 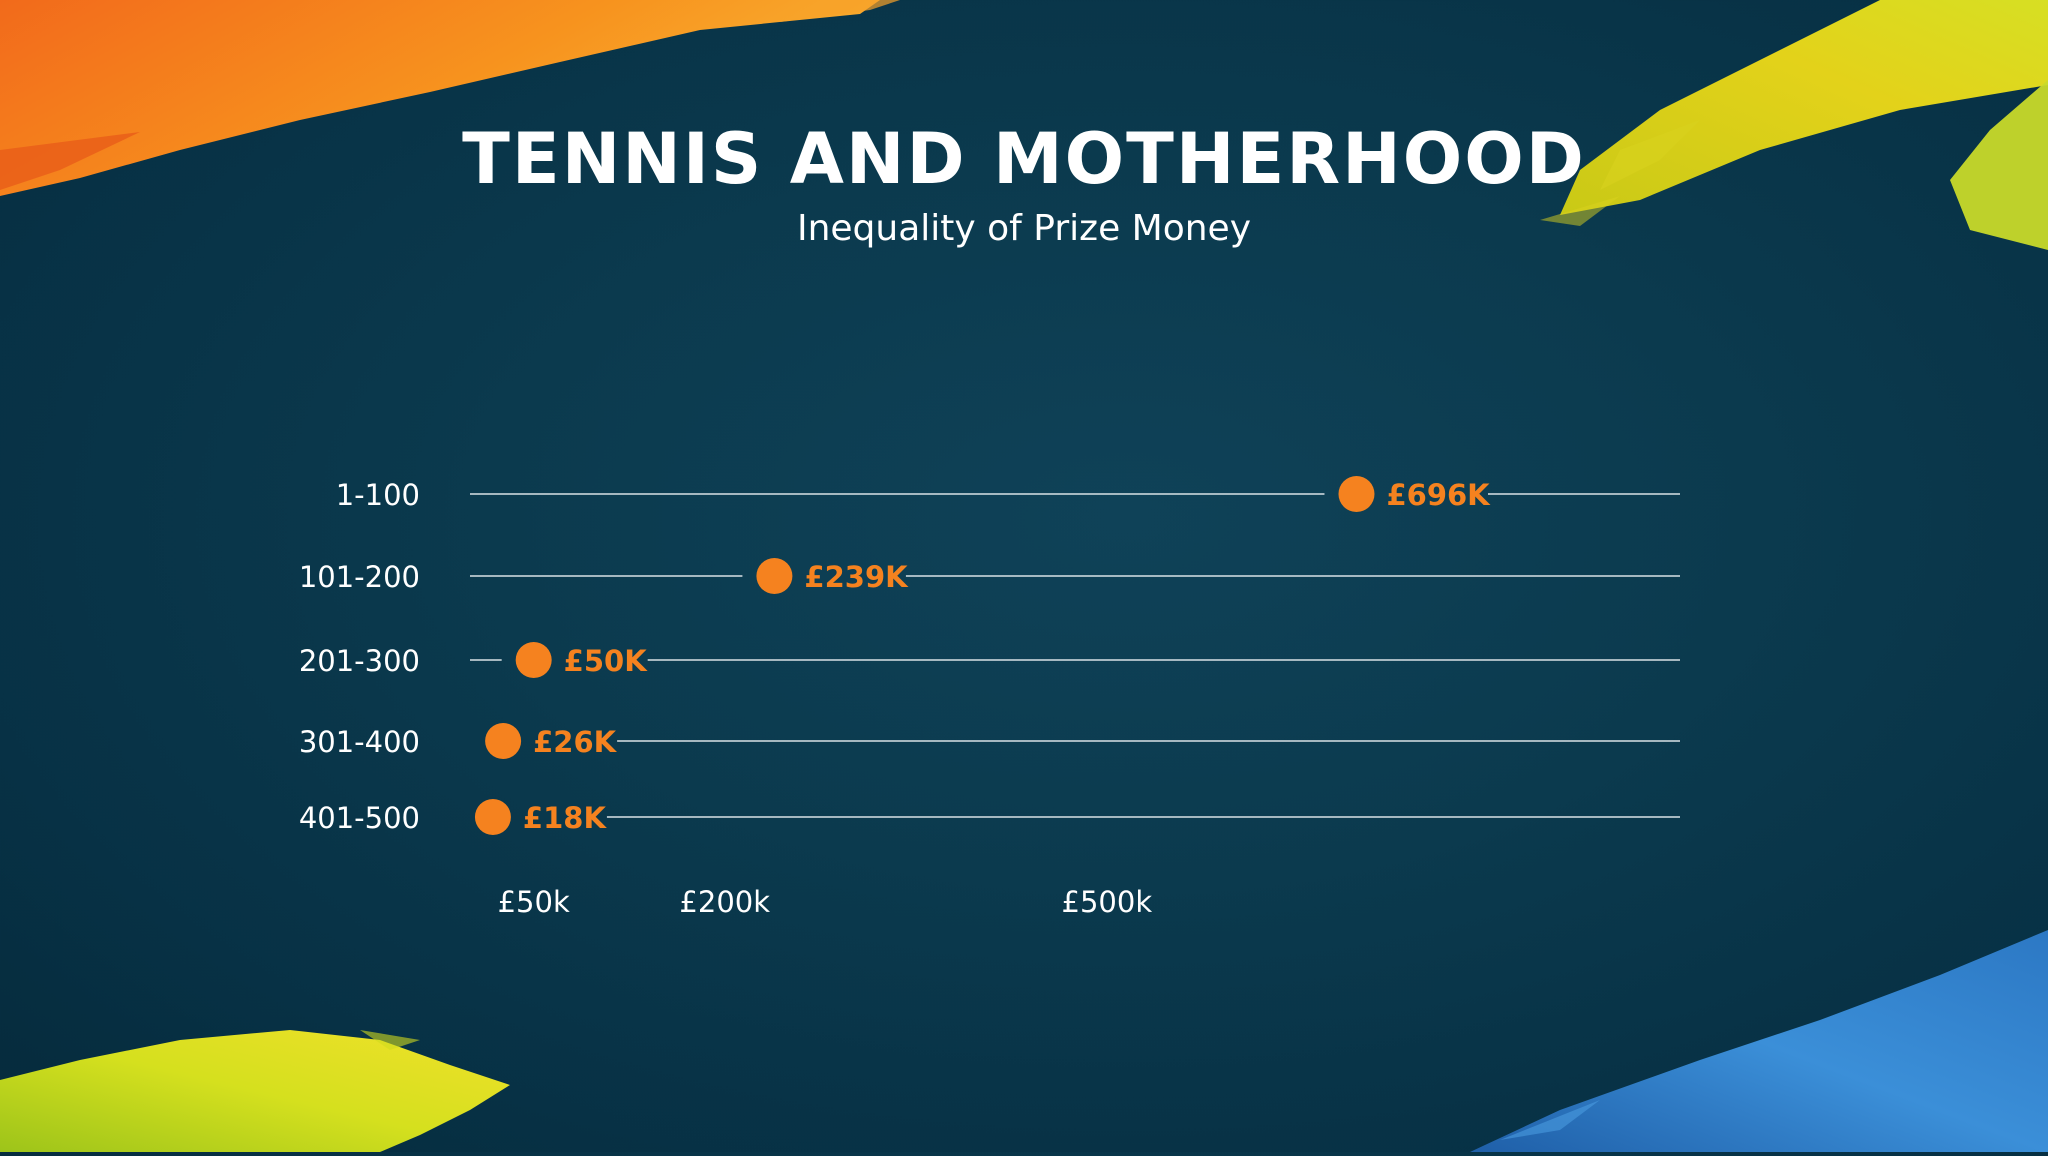 I want to click on value-label: £239K, so click(x=856, y=577).